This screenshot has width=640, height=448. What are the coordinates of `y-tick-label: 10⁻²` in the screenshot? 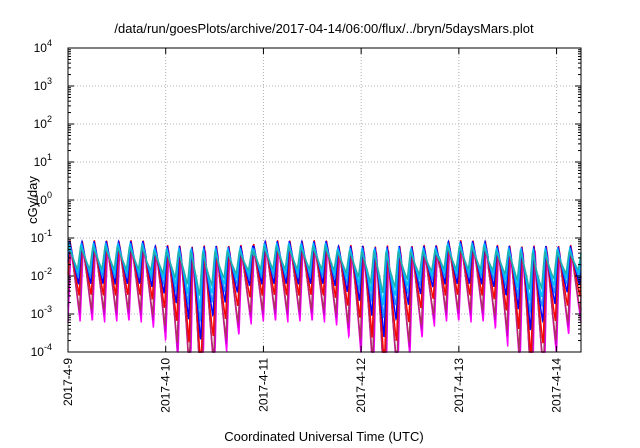 It's located at (41, 274).